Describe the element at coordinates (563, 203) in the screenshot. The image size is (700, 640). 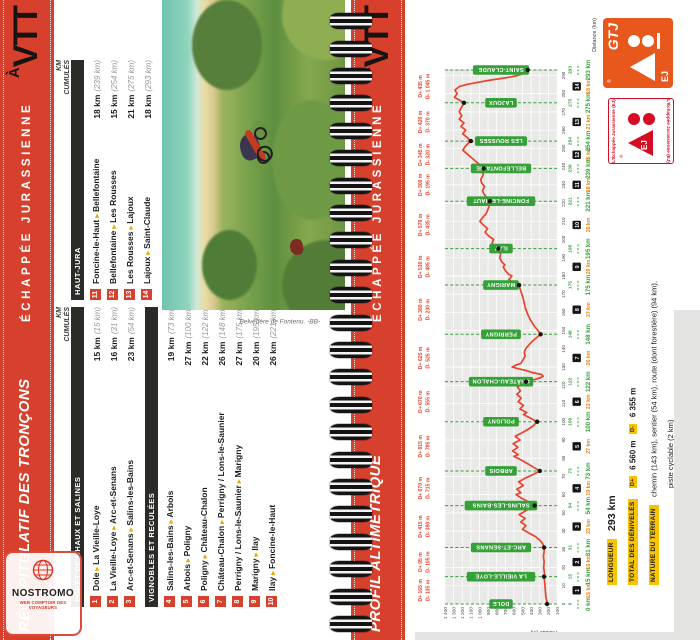
I see `svg-text: 220` at that location.